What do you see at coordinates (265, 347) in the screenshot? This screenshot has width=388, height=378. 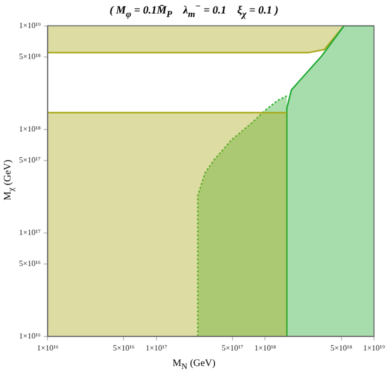 I see `x-tick-label: 1×10¹⁸` at bounding box center [265, 347].